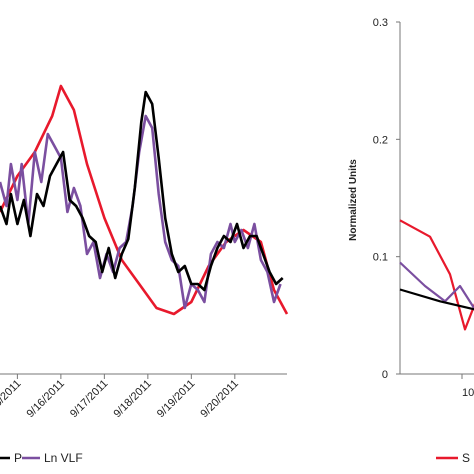 The height and width of the screenshot is (474, 474). Describe the element at coordinates (45, 399) in the screenshot. I see `left-x-tick-label: 9/16/2011` at that location.